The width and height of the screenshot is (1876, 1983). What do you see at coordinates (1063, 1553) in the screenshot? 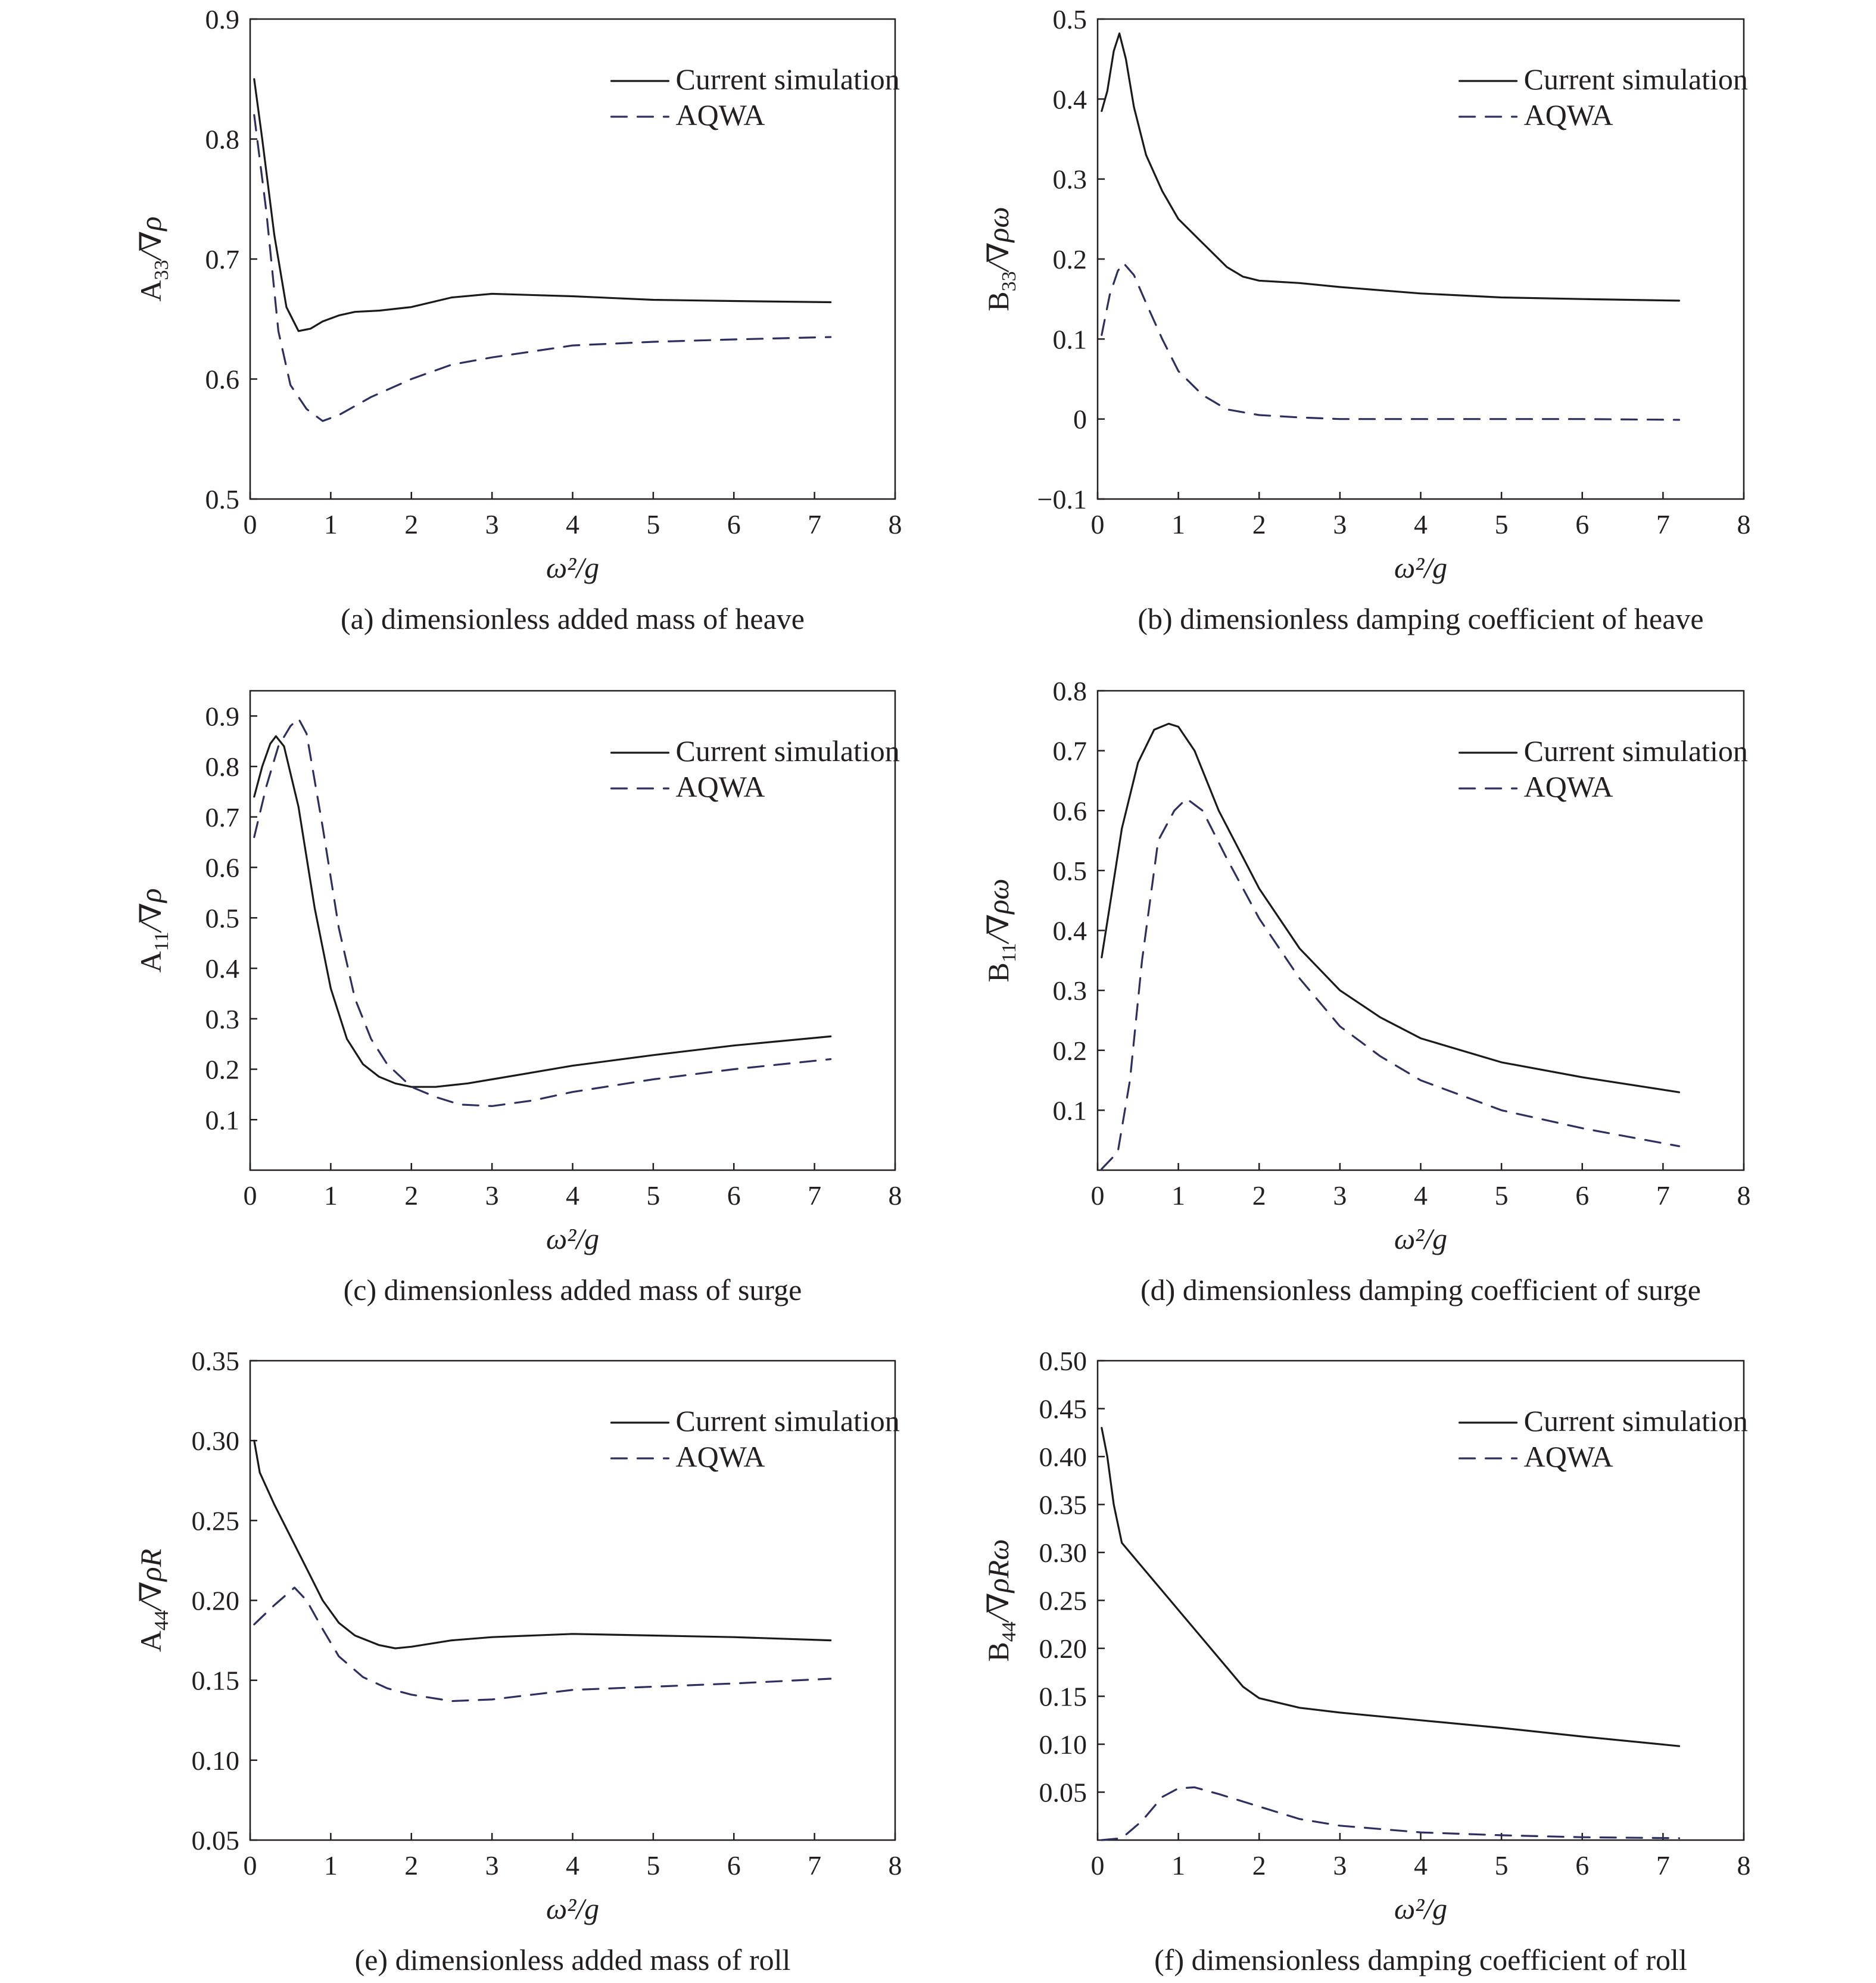
I see `y-tick-label: 0.30` at bounding box center [1063, 1553].